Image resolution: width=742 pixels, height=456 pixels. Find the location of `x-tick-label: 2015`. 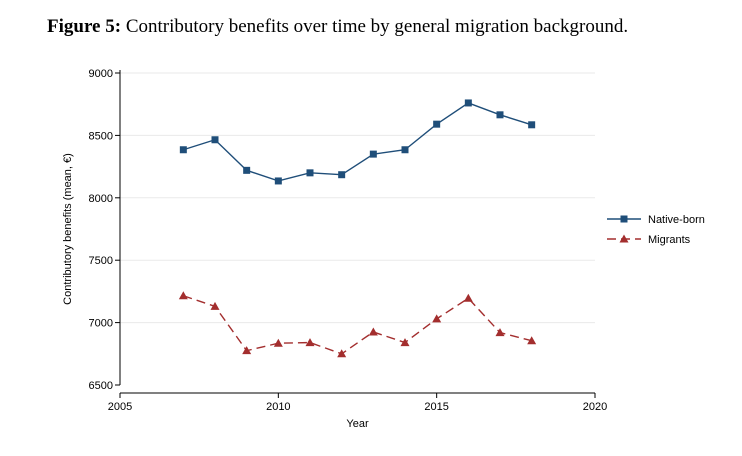

x-tick-label: 2015 is located at coordinates (436, 407).